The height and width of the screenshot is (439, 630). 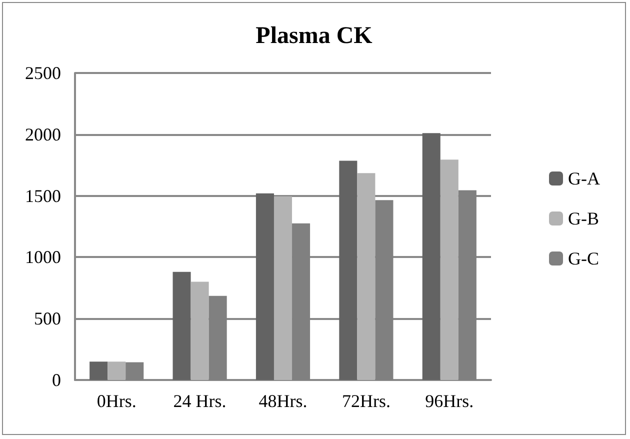 What do you see at coordinates (47, 318) in the screenshot?
I see `y-tick-label: 500` at bounding box center [47, 318].